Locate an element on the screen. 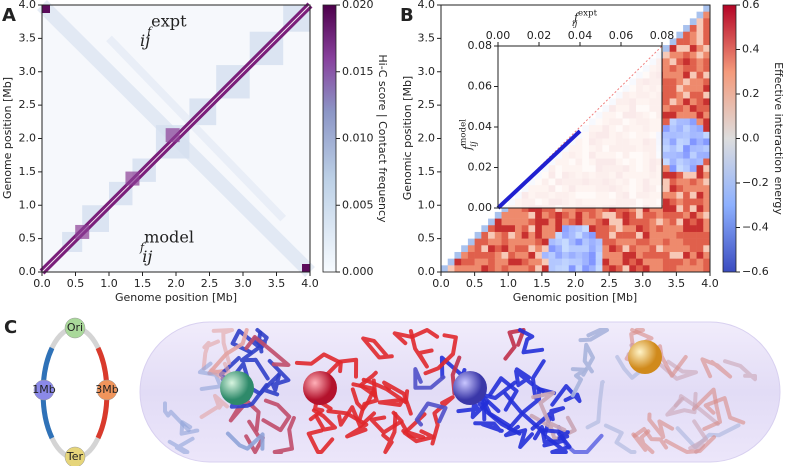  y-tick-label: 0.5 is located at coordinates (28, 238).